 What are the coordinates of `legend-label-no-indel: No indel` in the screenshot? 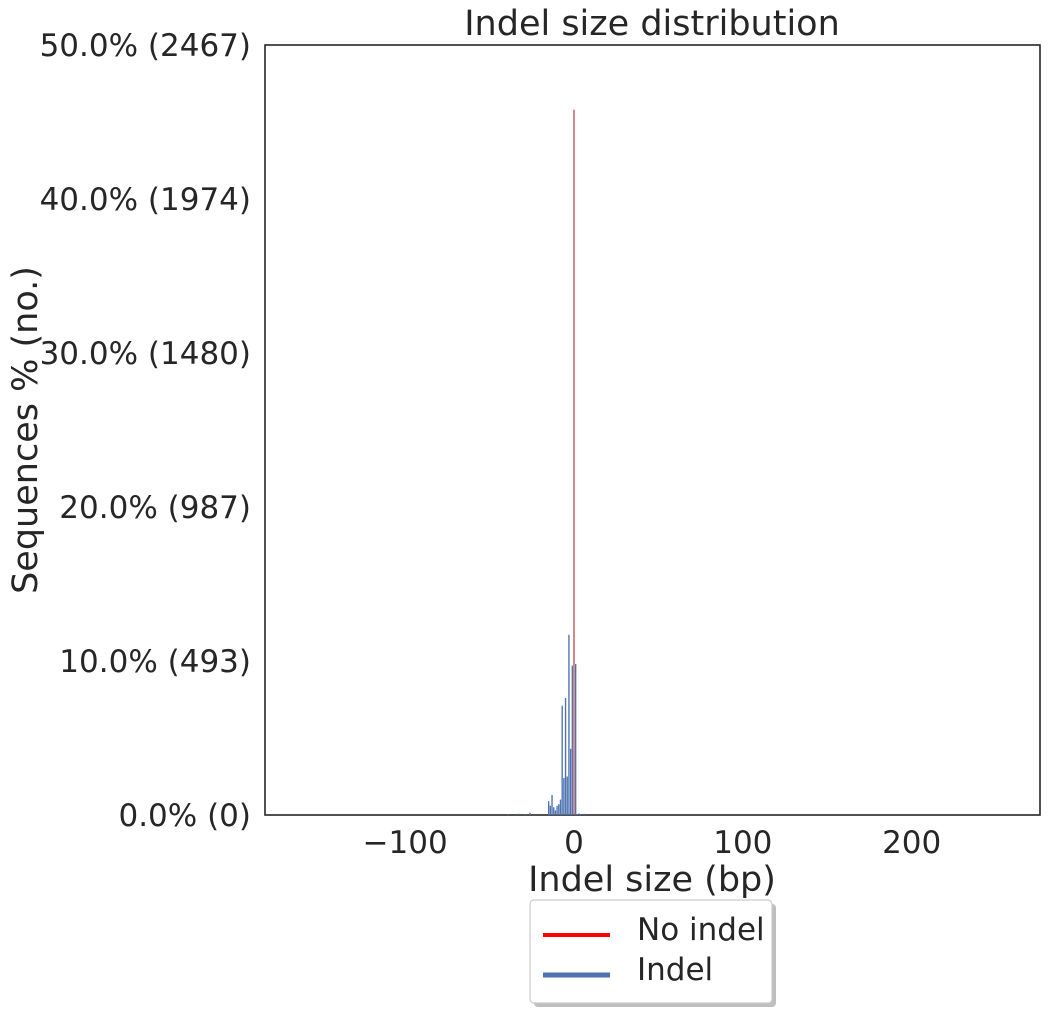 It's located at (701, 930).